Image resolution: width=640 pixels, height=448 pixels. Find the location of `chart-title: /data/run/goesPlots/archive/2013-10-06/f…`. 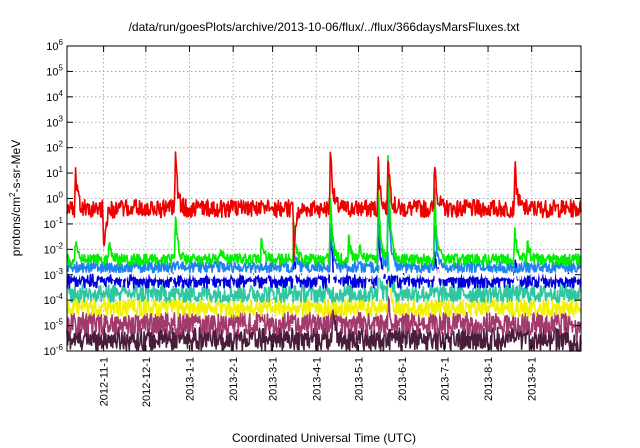

chart-title: /data/run/goesPlots/archive/2013-10-06/f… is located at coordinates (325, 27).